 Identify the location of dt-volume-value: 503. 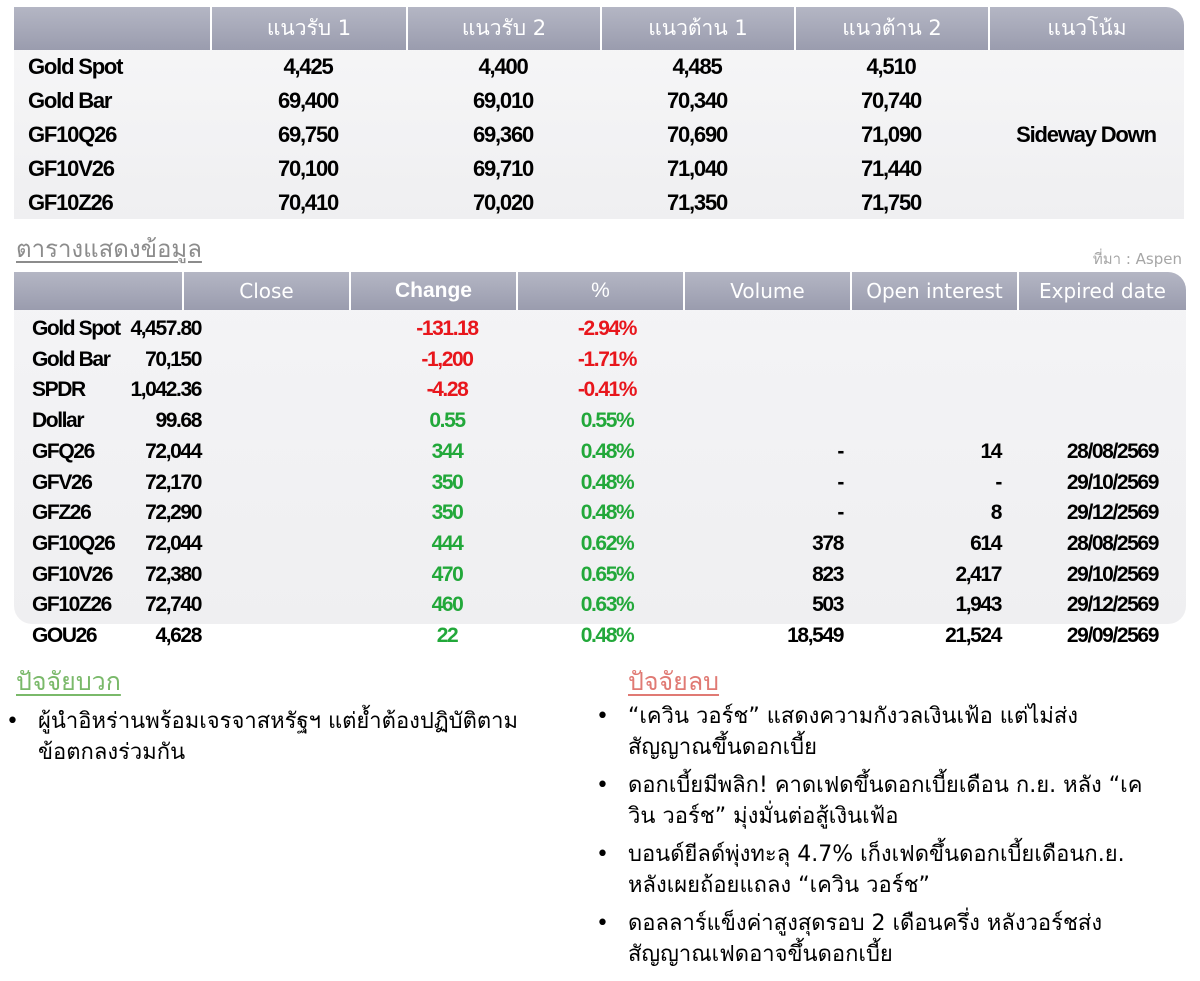
(828, 605).